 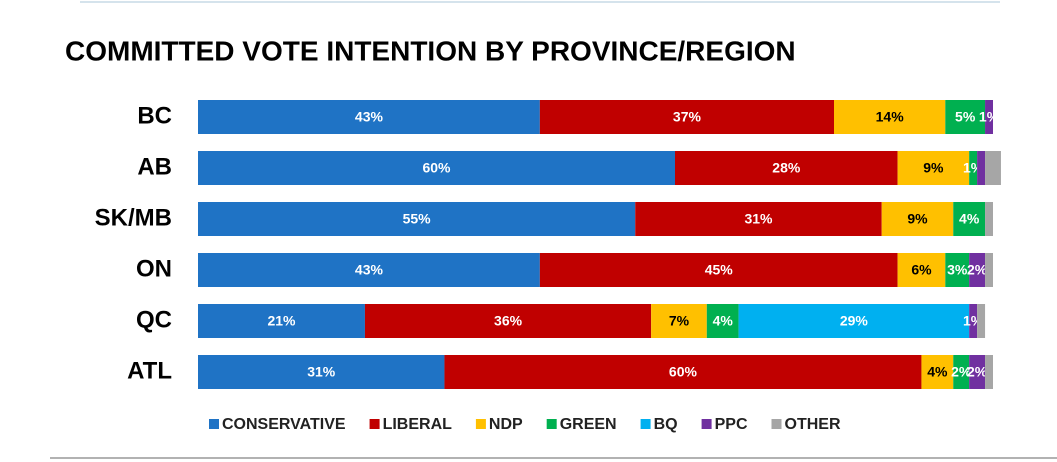 I want to click on value-label: 14%, so click(x=890, y=117).